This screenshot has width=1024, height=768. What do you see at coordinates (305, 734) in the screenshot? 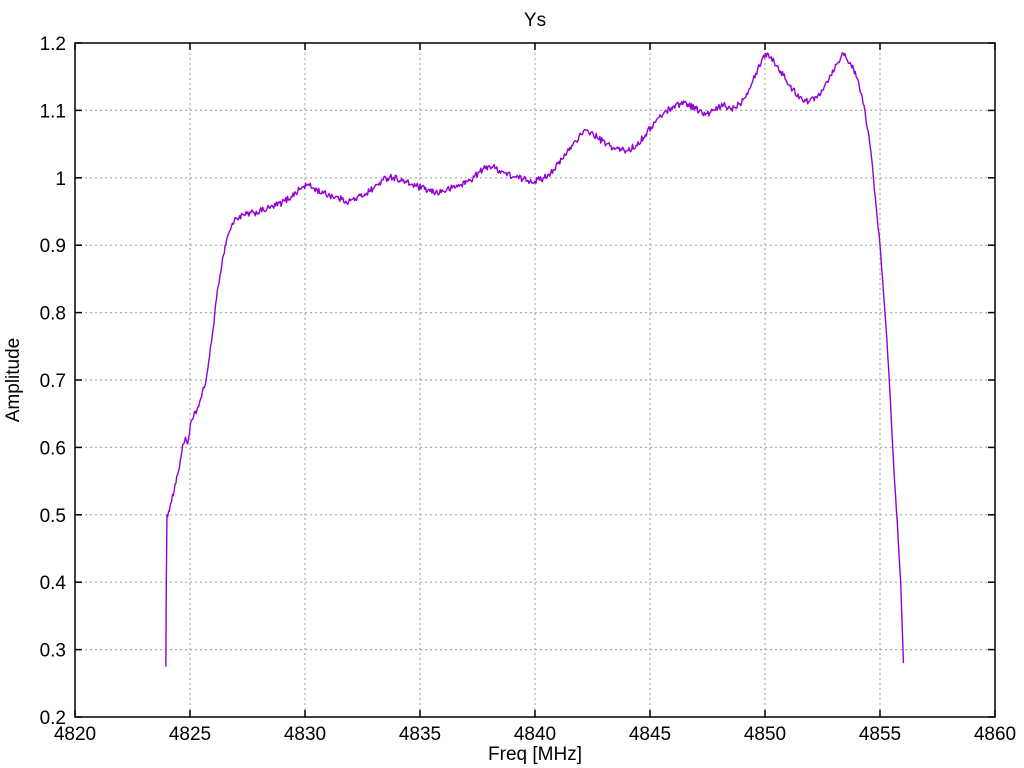
I see `x-tick-label: 4830` at bounding box center [305, 734].